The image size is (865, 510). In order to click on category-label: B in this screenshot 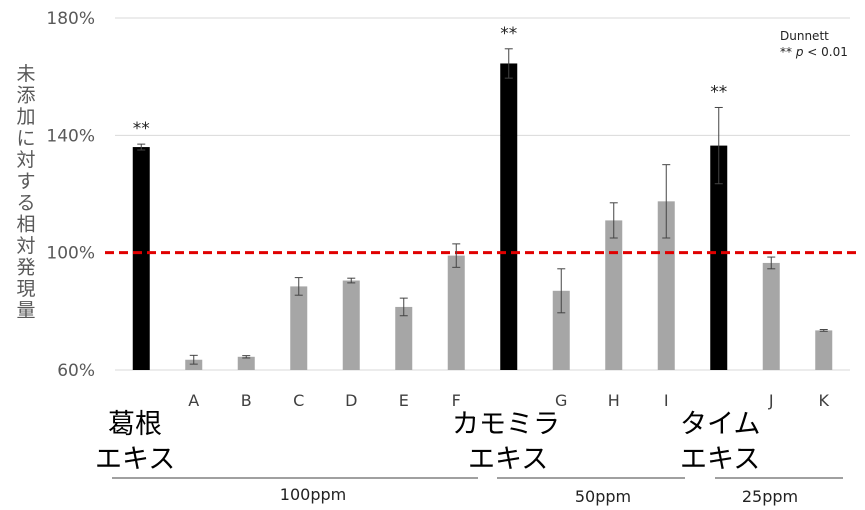, I will do `click(246, 400)`.